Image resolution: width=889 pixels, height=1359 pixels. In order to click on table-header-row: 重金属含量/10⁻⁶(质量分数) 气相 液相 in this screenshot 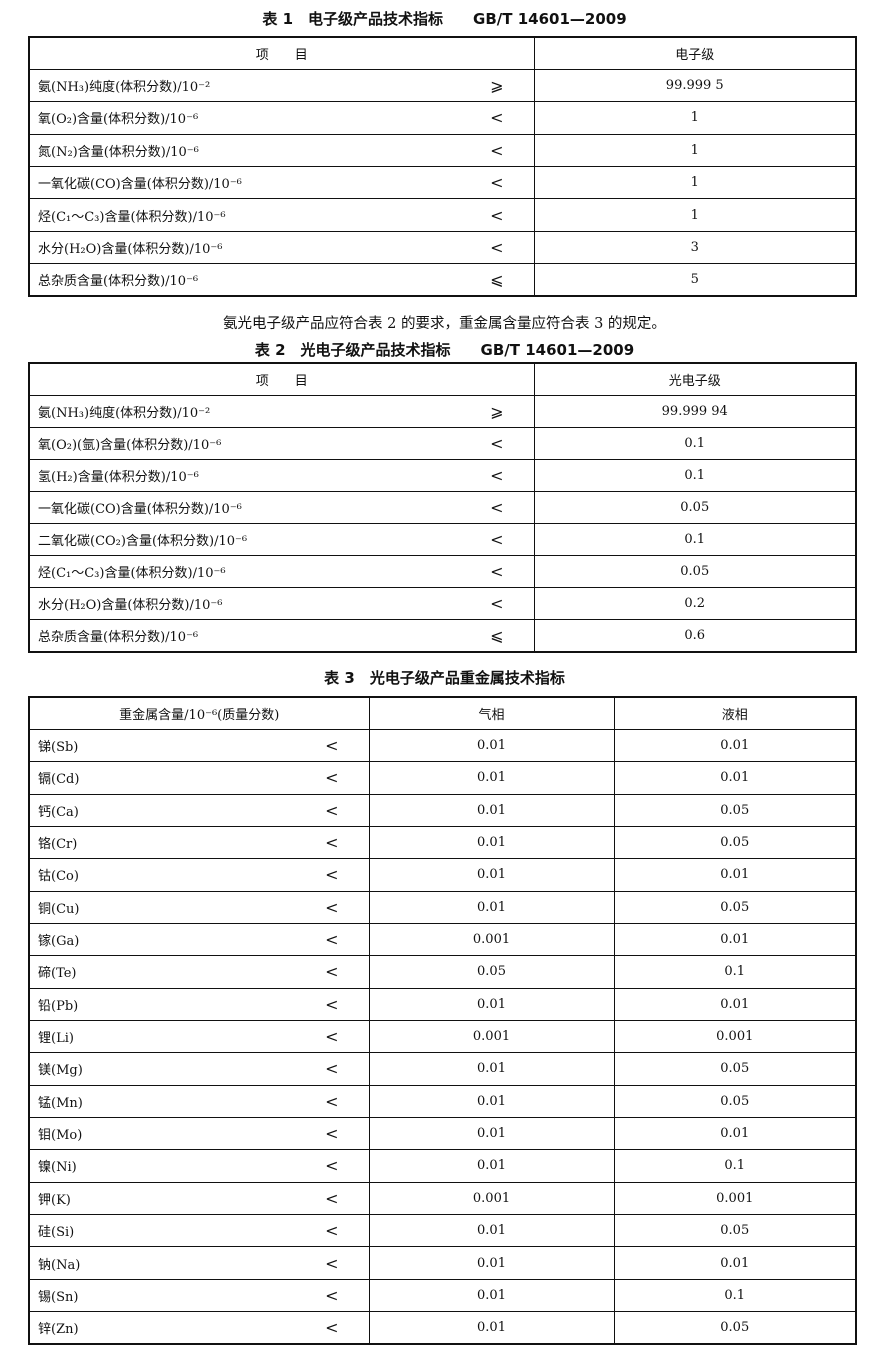, I will do `click(442, 713)`.